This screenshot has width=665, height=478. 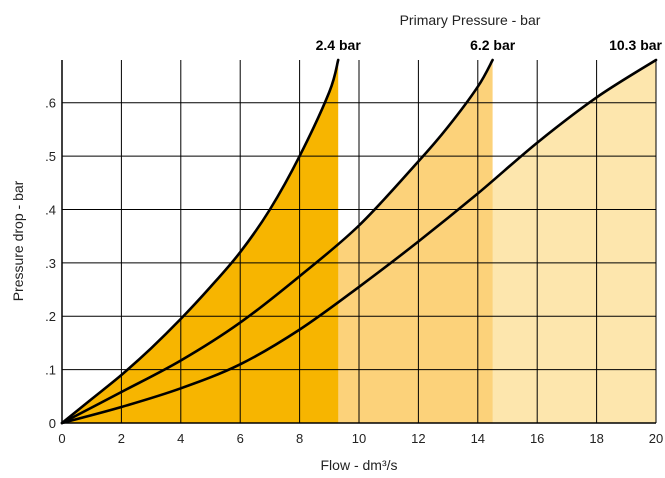 What do you see at coordinates (50, 209) in the screenshot?
I see `y-tick-label: .4` at bounding box center [50, 209].